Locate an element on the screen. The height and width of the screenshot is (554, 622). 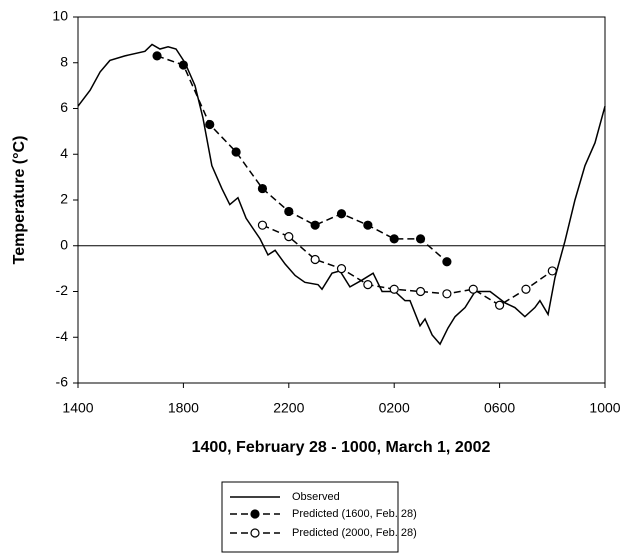
series-line is located at coordinates (407, 265).